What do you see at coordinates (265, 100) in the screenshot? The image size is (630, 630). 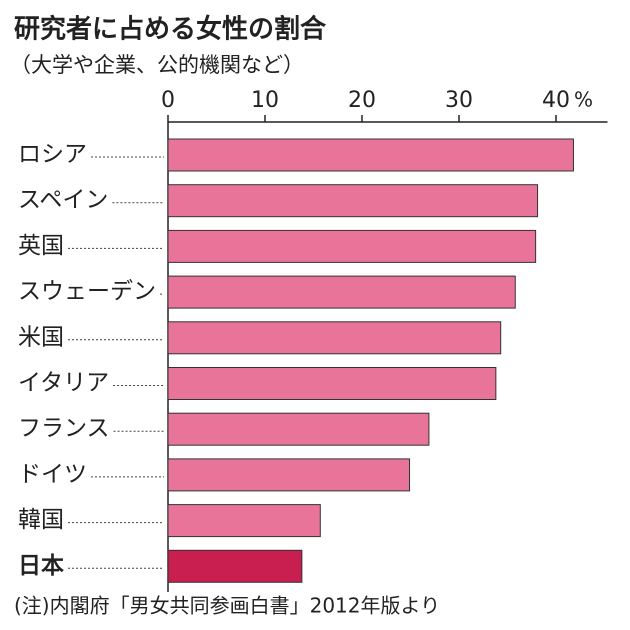 I see `x-tick-label: 10` at bounding box center [265, 100].